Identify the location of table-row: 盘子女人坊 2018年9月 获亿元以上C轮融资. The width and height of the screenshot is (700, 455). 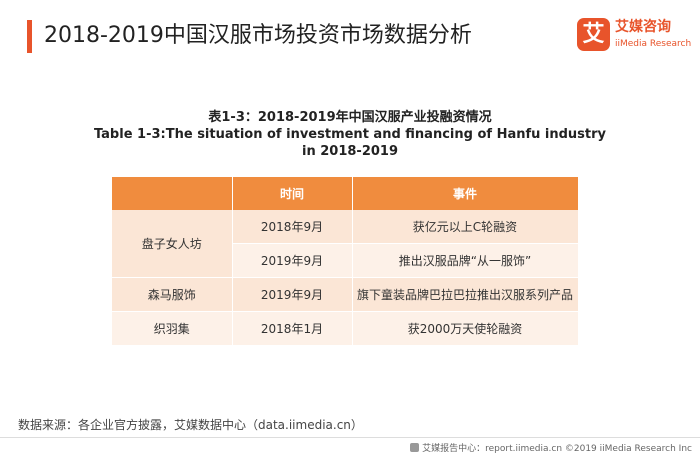
(345, 244).